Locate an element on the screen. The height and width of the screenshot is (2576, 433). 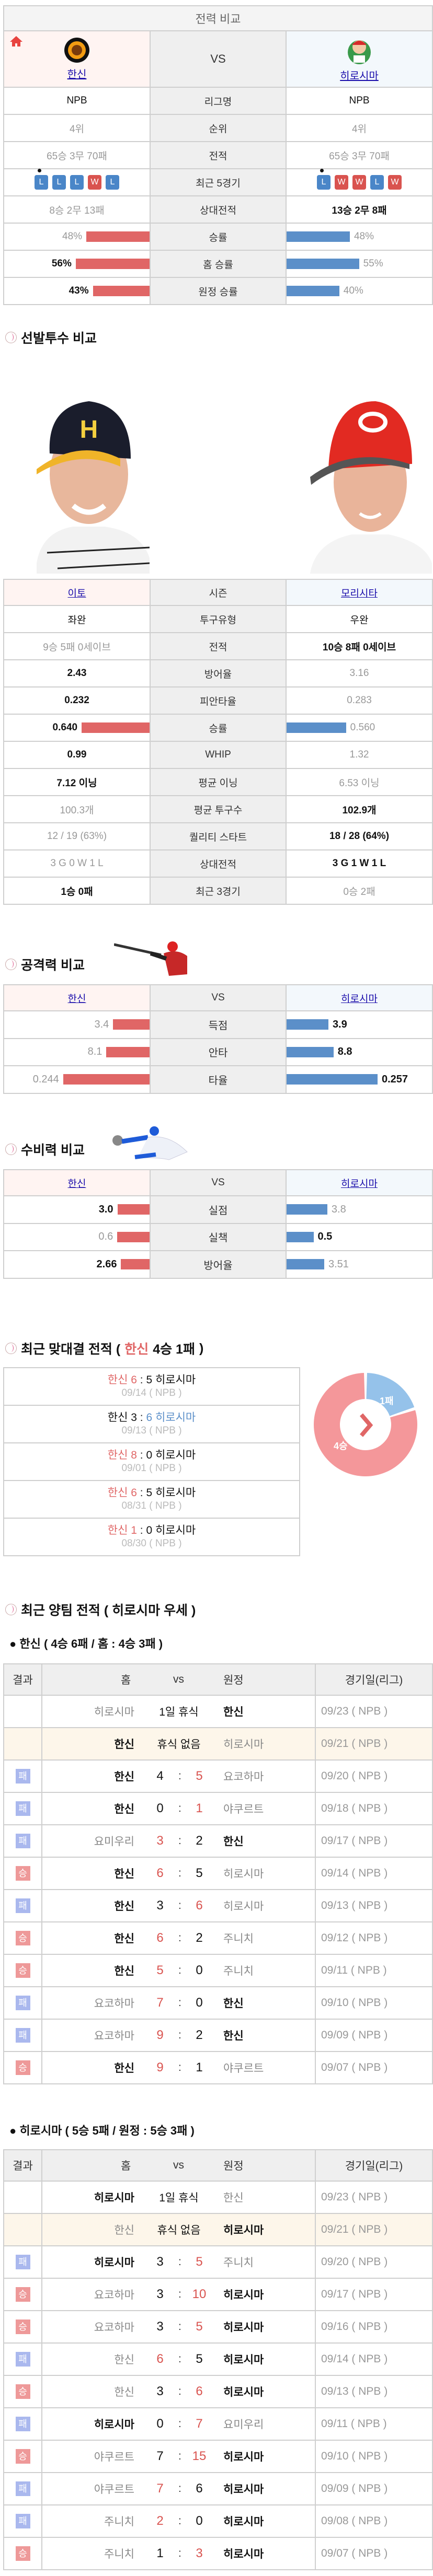
game-row: 패 야쿠르트 7: 6 히로시마 09/09 ( NPB ) is located at coordinates (218, 2488).